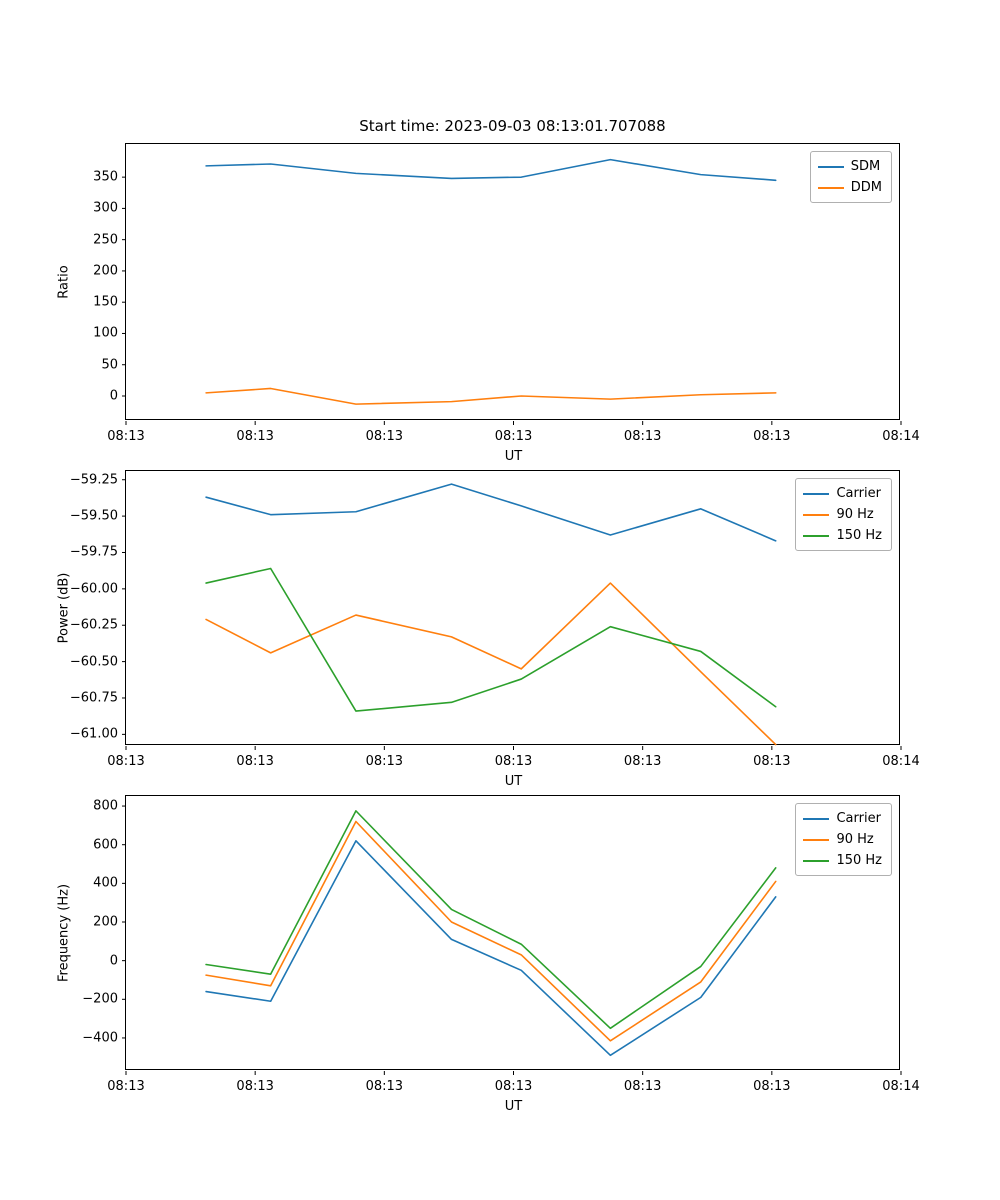 This screenshot has height=1200, width=1000. What do you see at coordinates (105, 883) in the screenshot?
I see `y-tick-label: 400` at bounding box center [105, 883].